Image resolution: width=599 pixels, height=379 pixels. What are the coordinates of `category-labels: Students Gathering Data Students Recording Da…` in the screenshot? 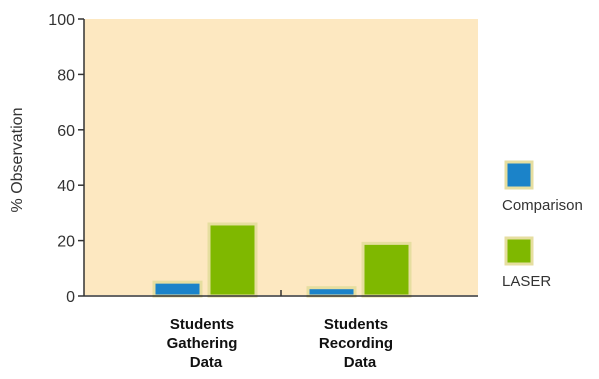 It's located at (280, 343).